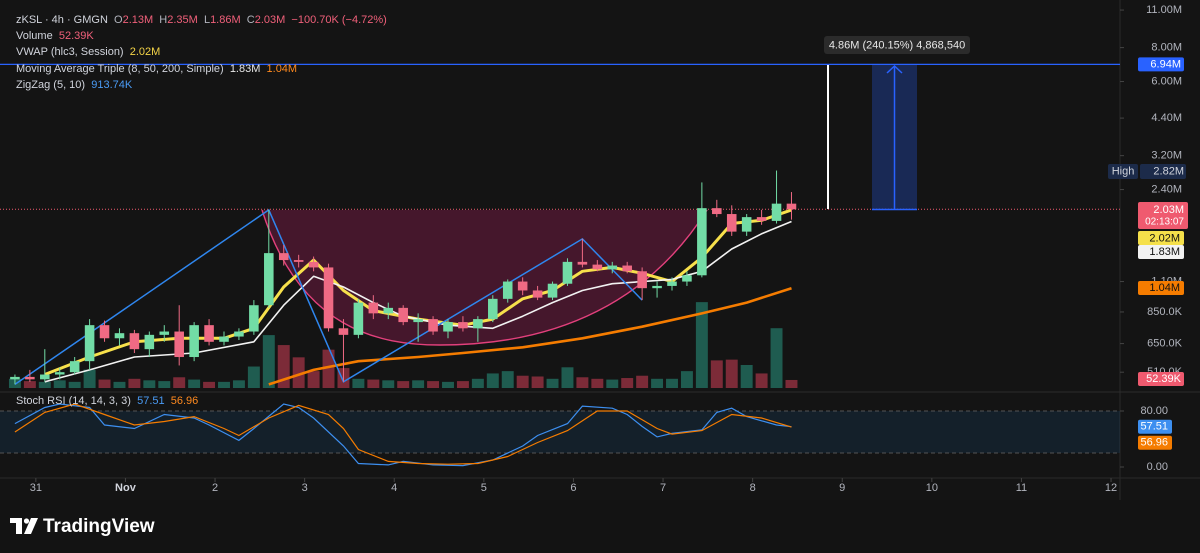  Describe the element at coordinates (403, 434) in the screenshot. I see `stoch-line` at that location.